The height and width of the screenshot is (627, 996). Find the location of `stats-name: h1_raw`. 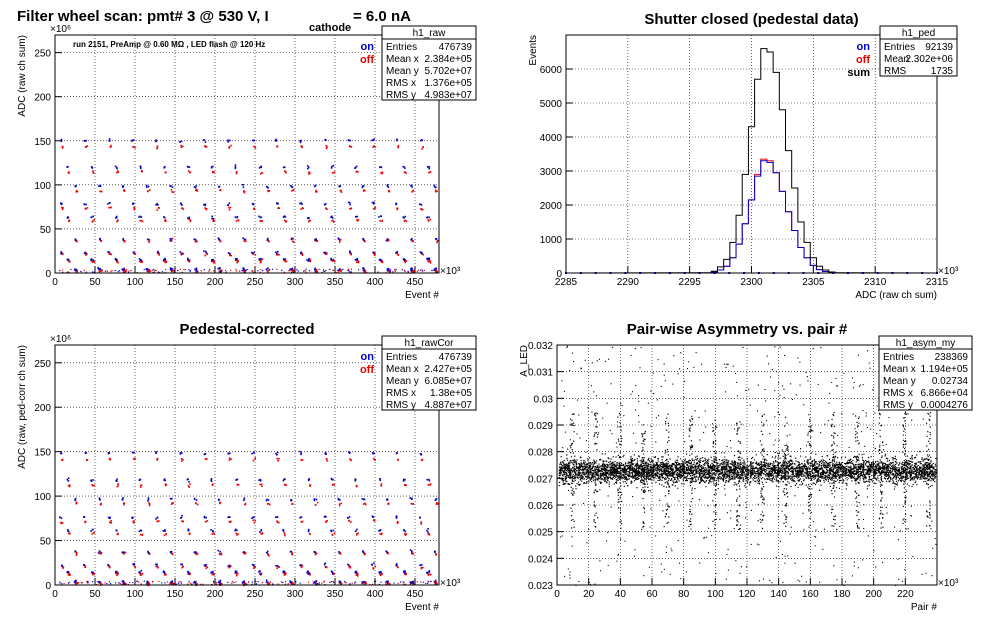

stats-name: h1_raw is located at coordinates (430, 33).